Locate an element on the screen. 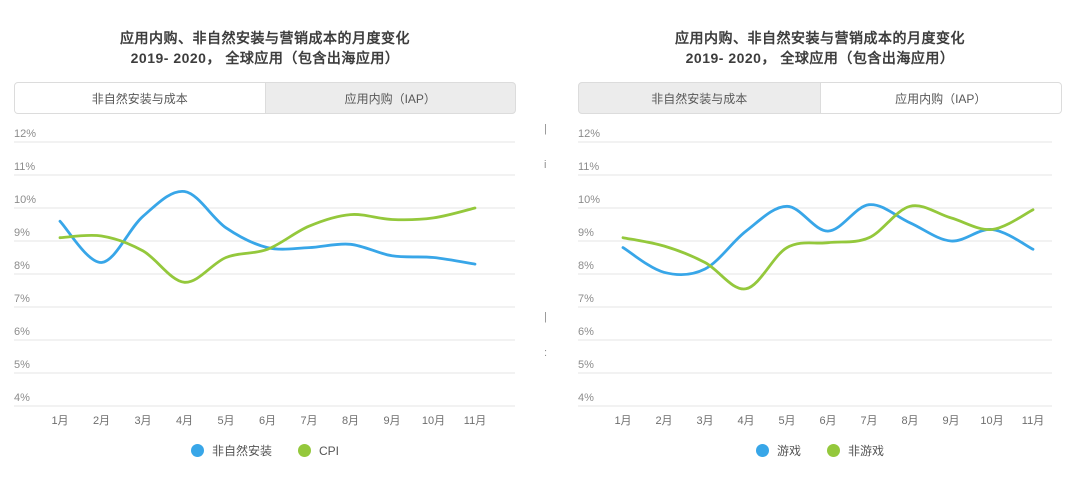  chart-legend: 游戏 非游戏 is located at coordinates (820, 450).